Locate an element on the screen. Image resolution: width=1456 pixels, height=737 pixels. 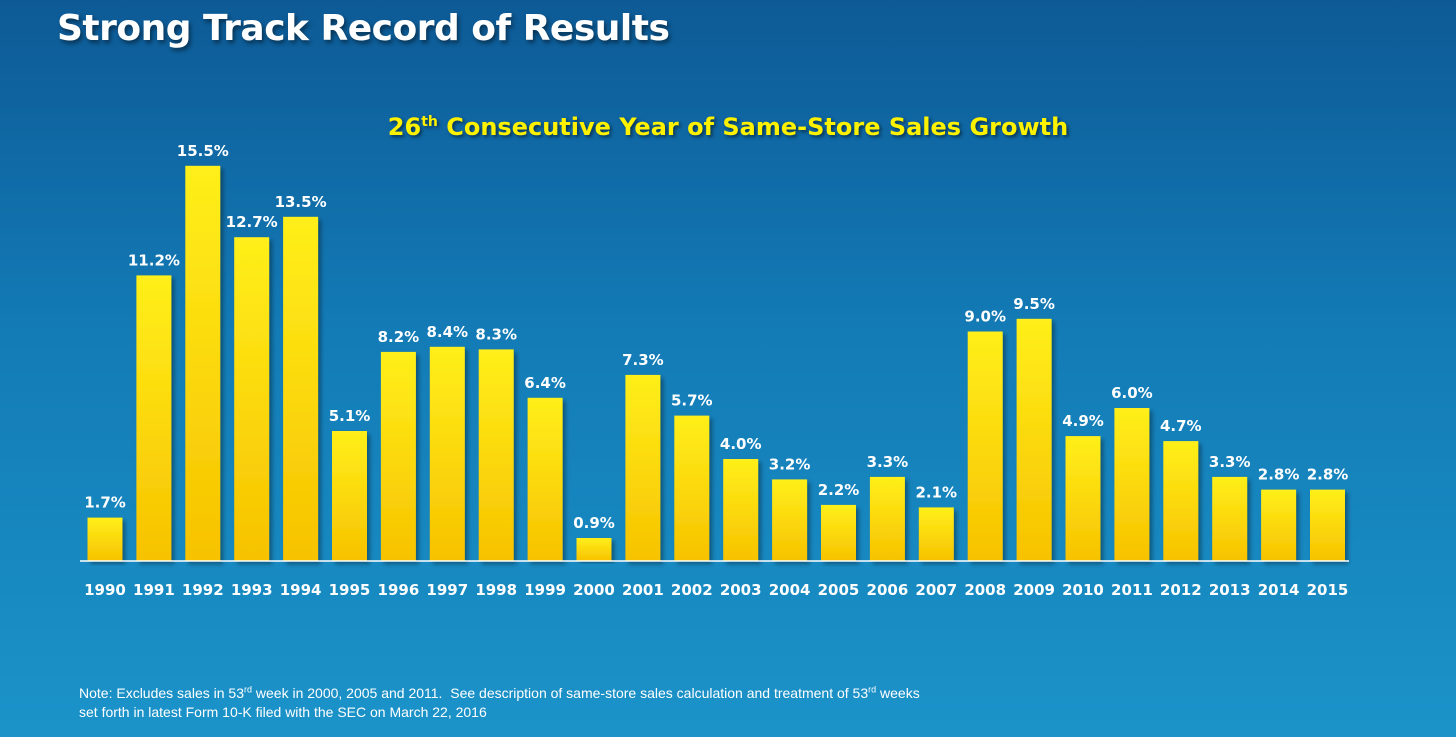
bar-2007 is located at coordinates (936, 534).